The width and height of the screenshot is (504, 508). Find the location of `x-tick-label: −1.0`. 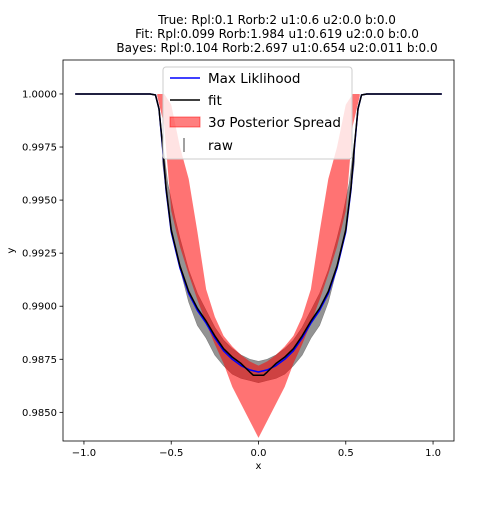

x-tick-label: −1.0 is located at coordinates (84, 453).